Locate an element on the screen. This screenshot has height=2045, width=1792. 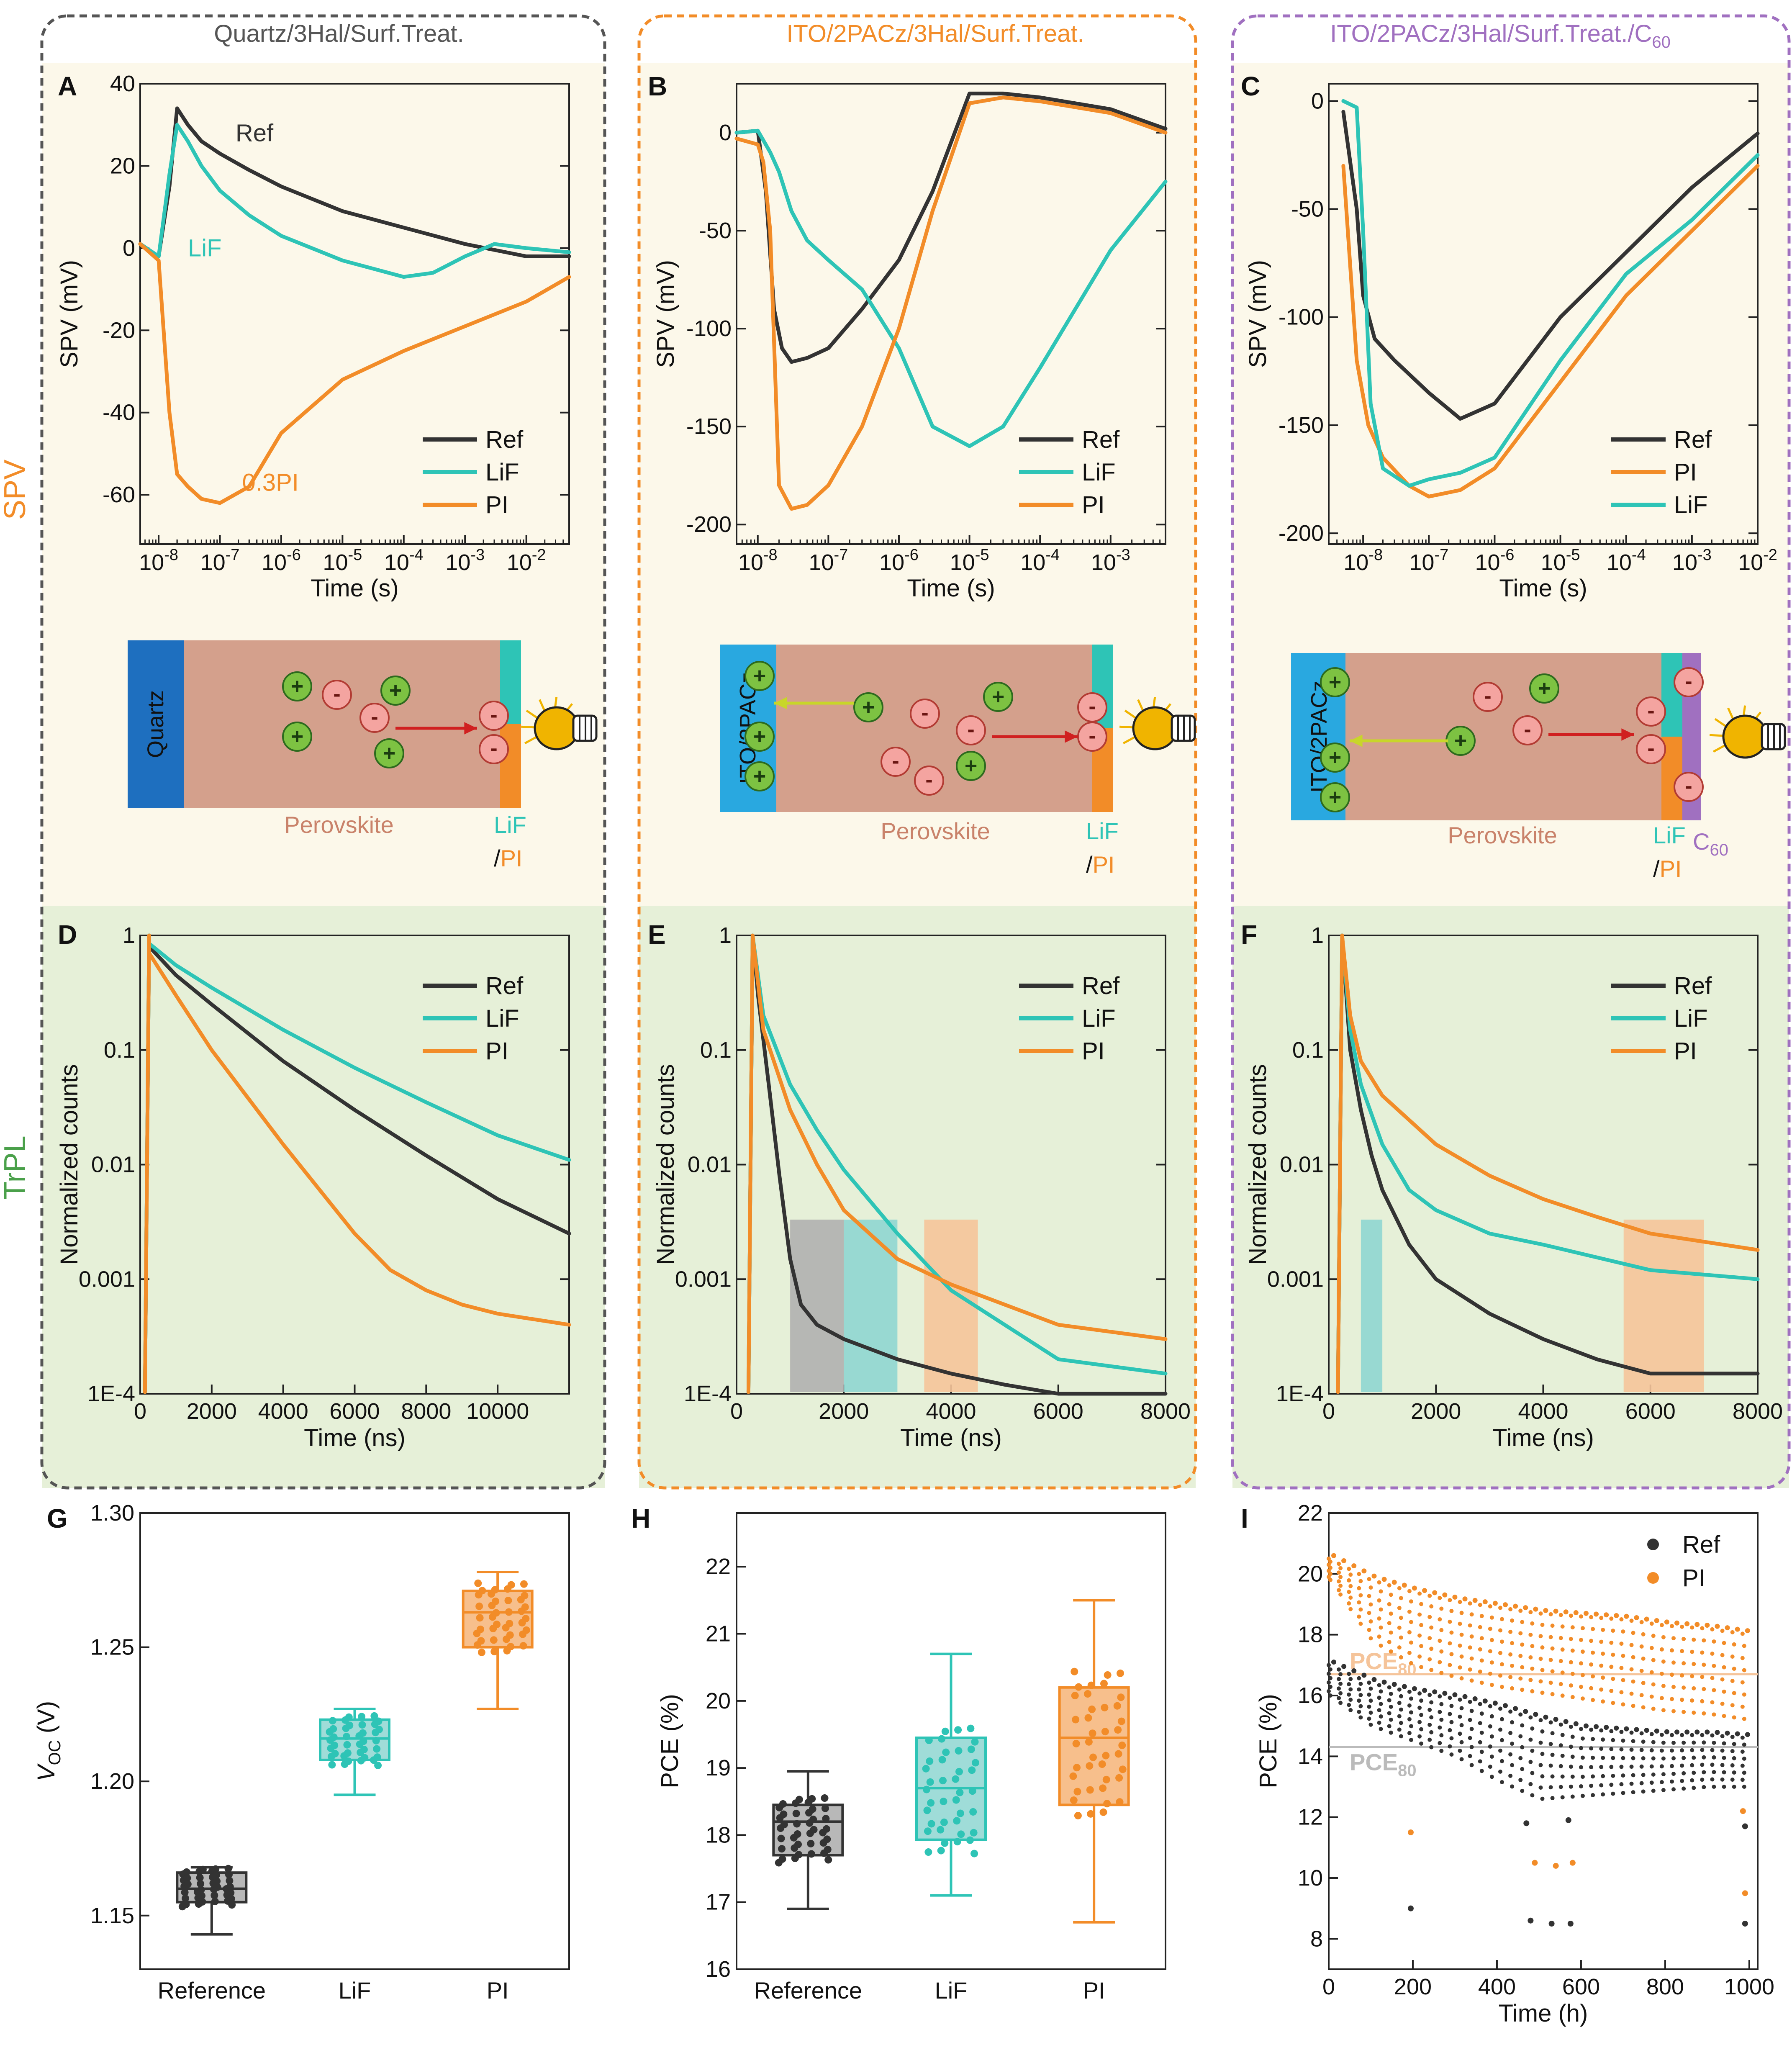
light-ray is located at coordinates (531, 740).